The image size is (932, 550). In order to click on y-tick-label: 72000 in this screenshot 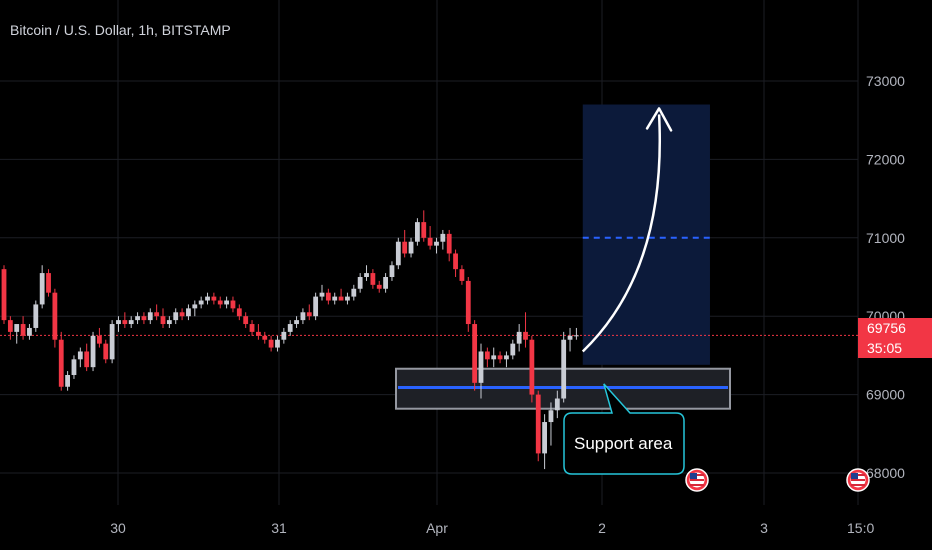, I will do `click(885, 159)`.